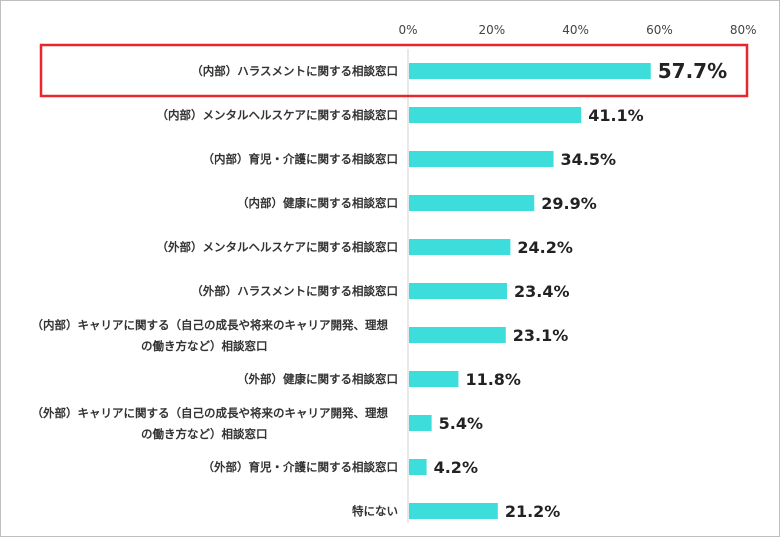 The width and height of the screenshot is (780, 537). What do you see at coordinates (210, 325) in the screenshot?
I see `category-label: （内部）キャリアに関する（自己の成長や将来のキャリア開発、理想` at bounding box center [210, 325].